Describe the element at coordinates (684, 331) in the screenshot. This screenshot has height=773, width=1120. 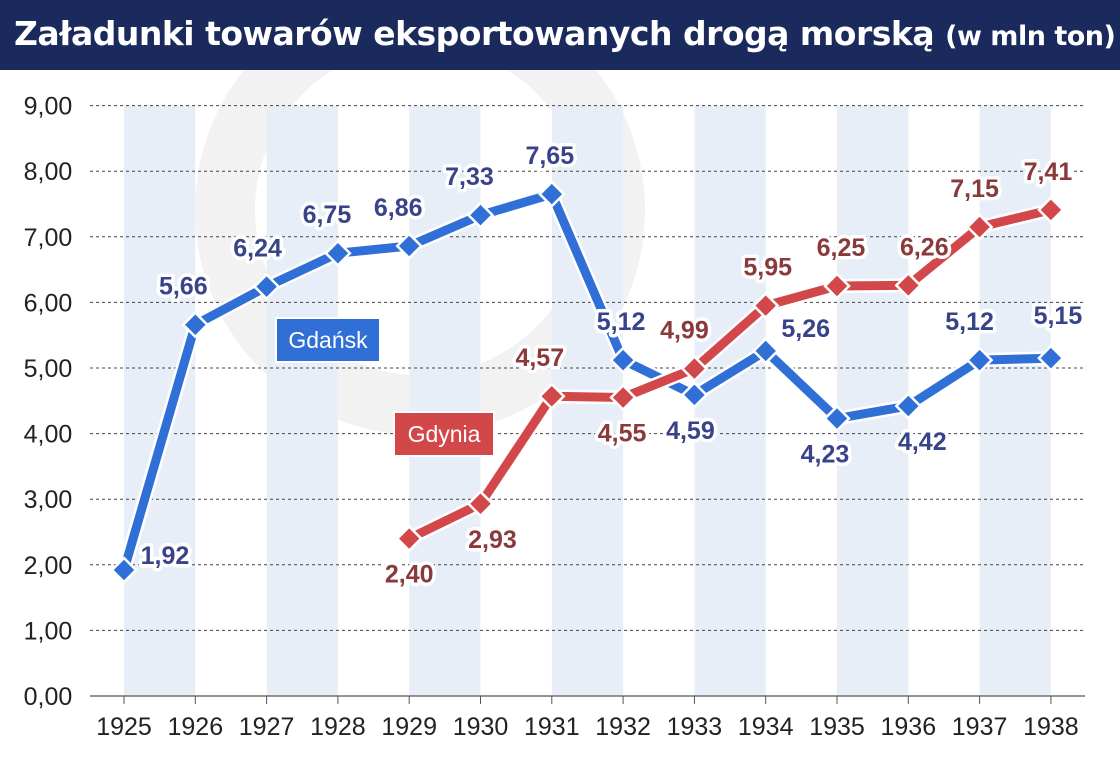
I see `data-label: 4,99` at that location.